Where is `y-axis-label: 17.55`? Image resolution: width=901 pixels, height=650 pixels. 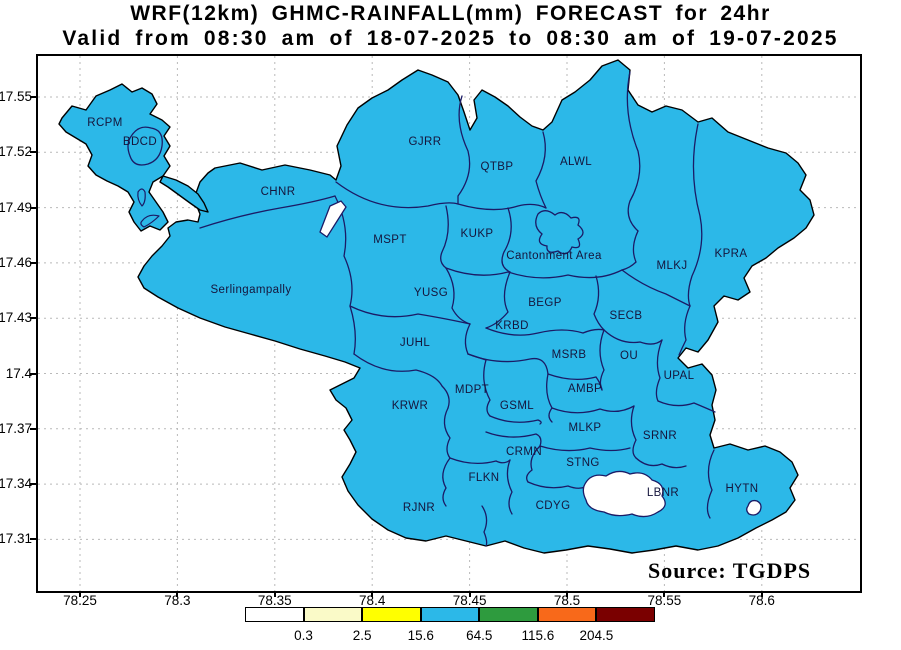
y-axis-label: 17.55 is located at coordinates (16, 96).